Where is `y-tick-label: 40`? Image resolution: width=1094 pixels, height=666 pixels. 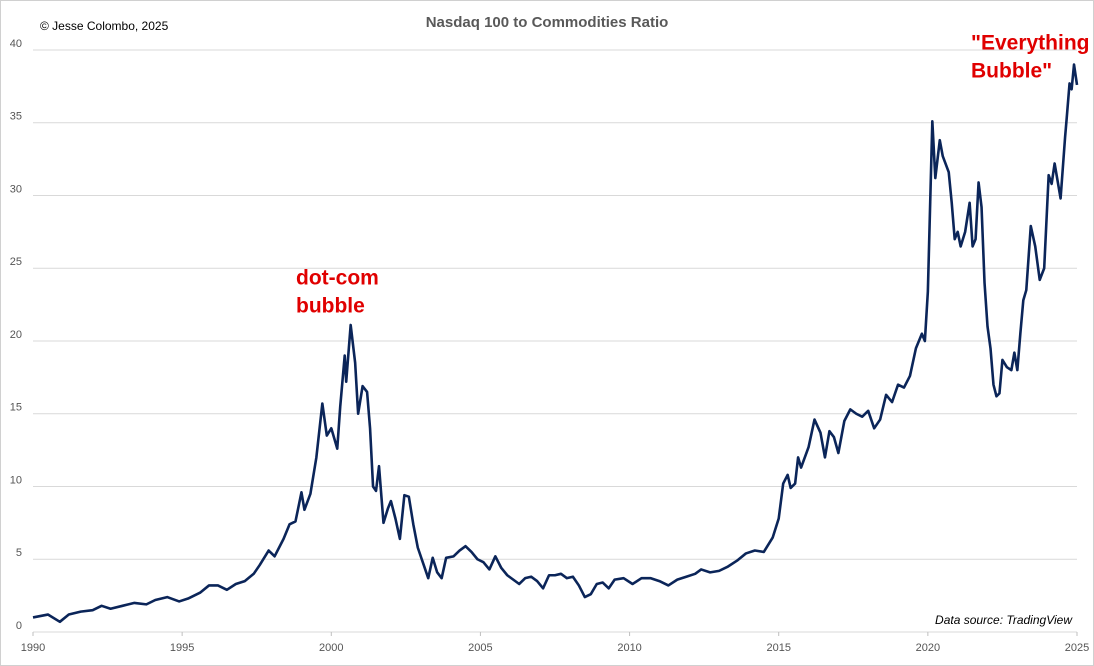
y-tick-label: 40 is located at coordinates (16, 44).